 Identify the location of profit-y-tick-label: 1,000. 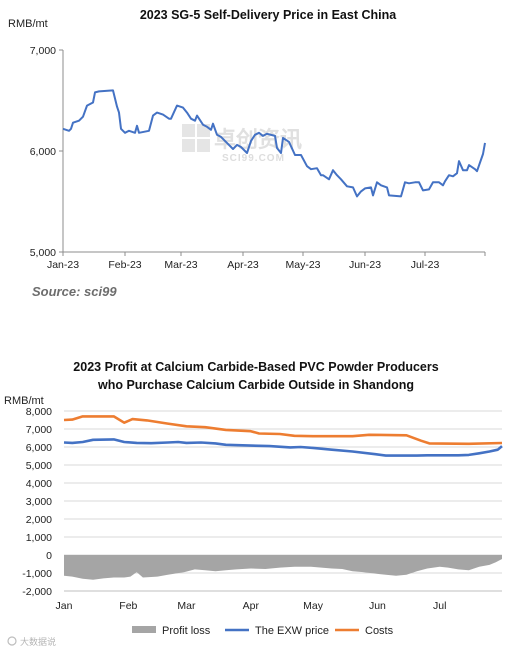
(39, 538).